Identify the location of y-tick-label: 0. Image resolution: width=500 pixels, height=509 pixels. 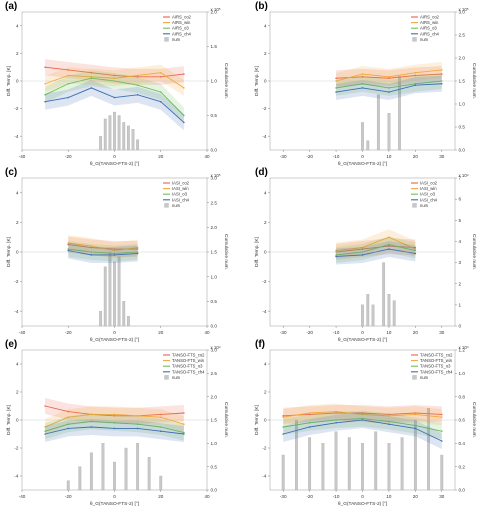
(17, 252).